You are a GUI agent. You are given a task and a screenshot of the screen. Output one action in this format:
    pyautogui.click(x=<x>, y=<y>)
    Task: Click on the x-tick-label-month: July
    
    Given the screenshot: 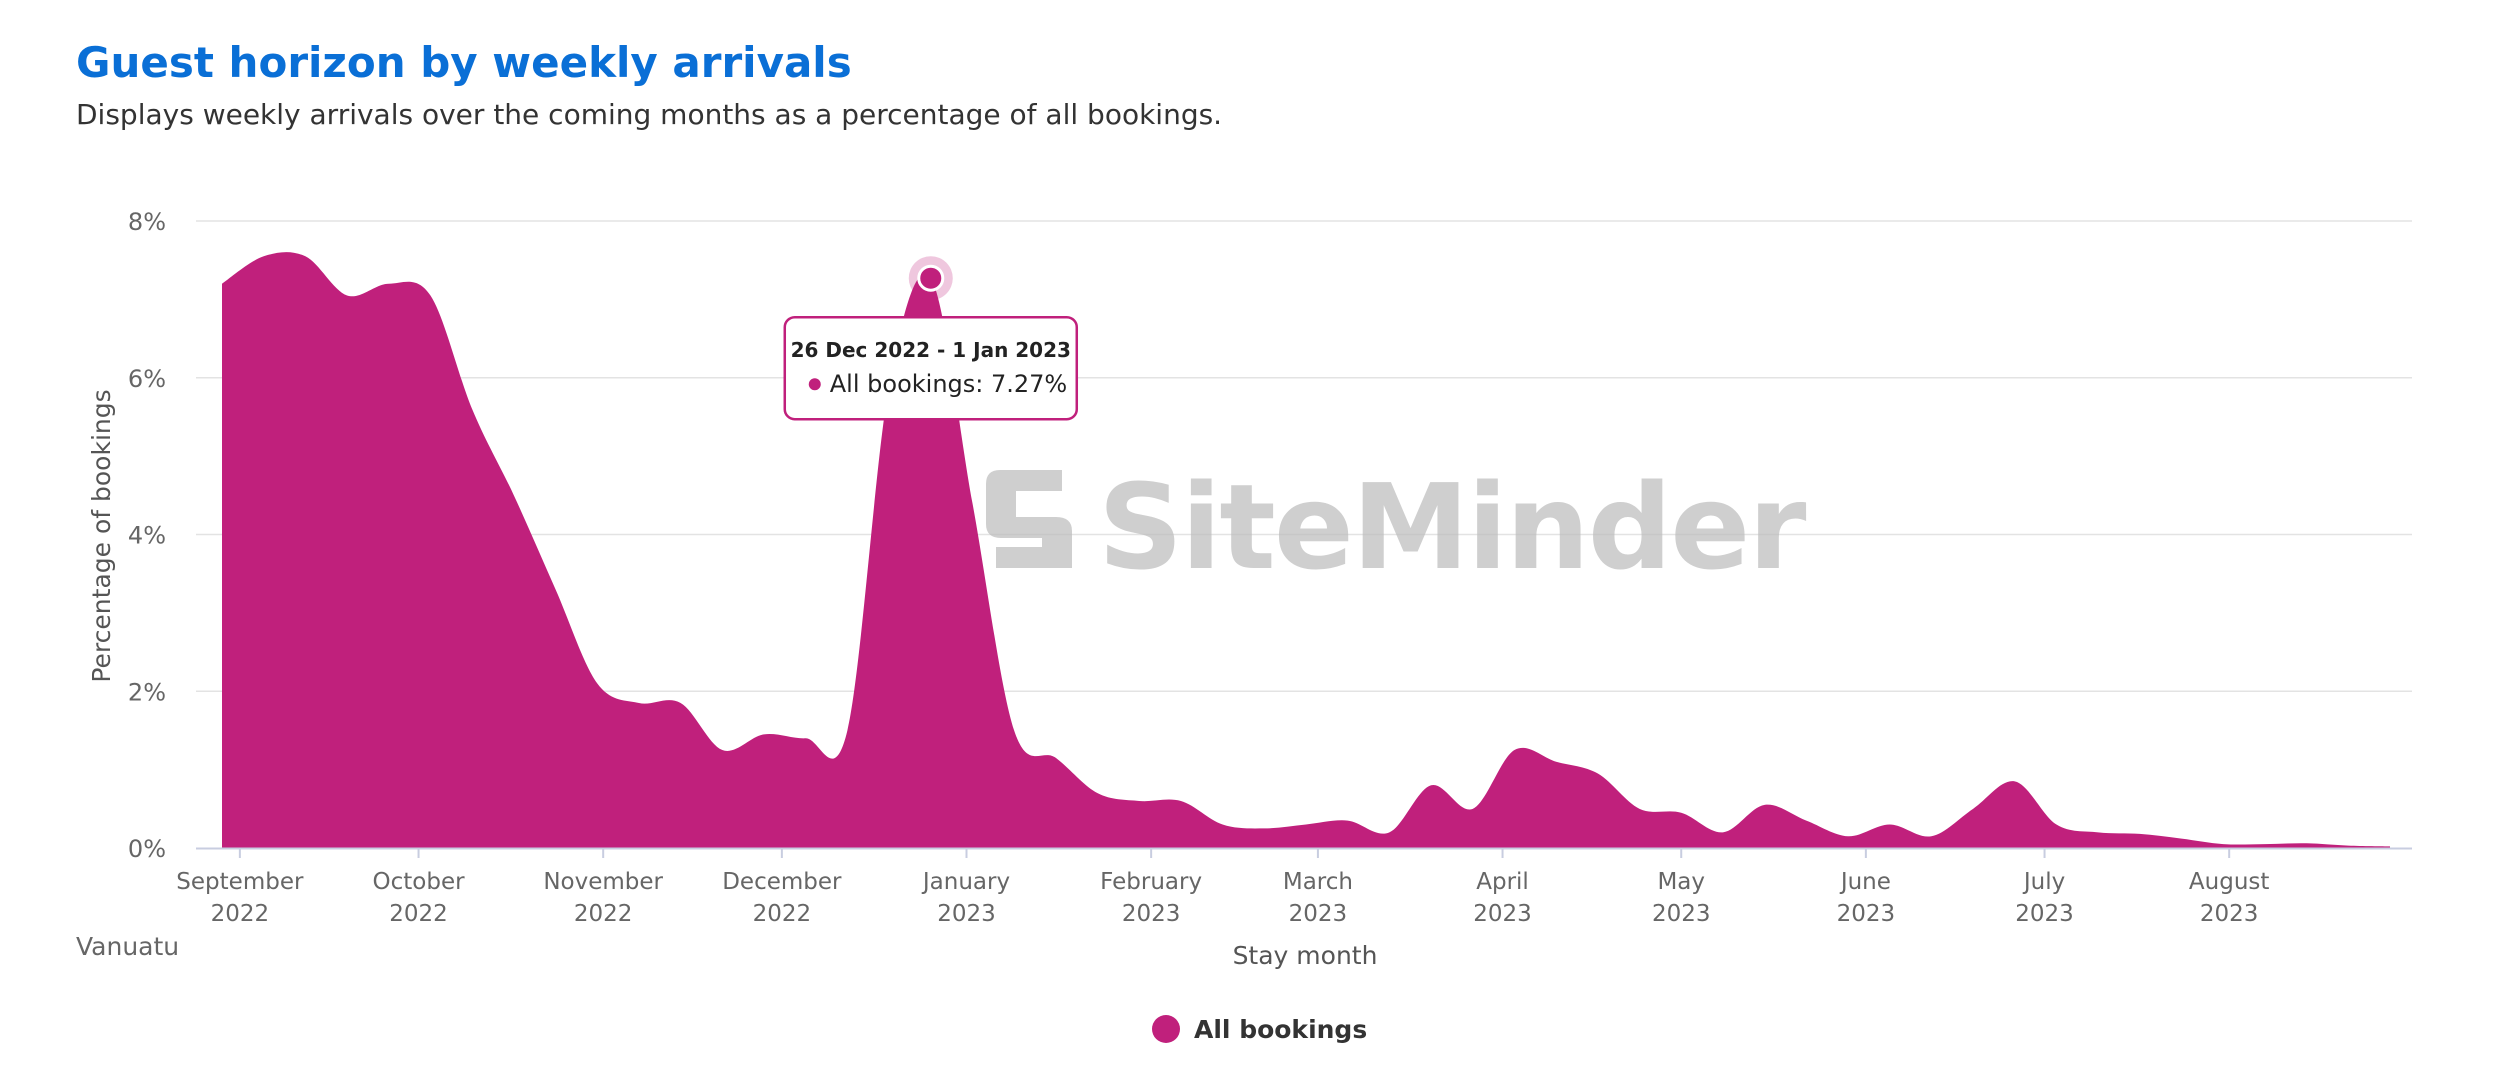 What is the action you would take?
    pyautogui.click(x=2043, y=882)
    